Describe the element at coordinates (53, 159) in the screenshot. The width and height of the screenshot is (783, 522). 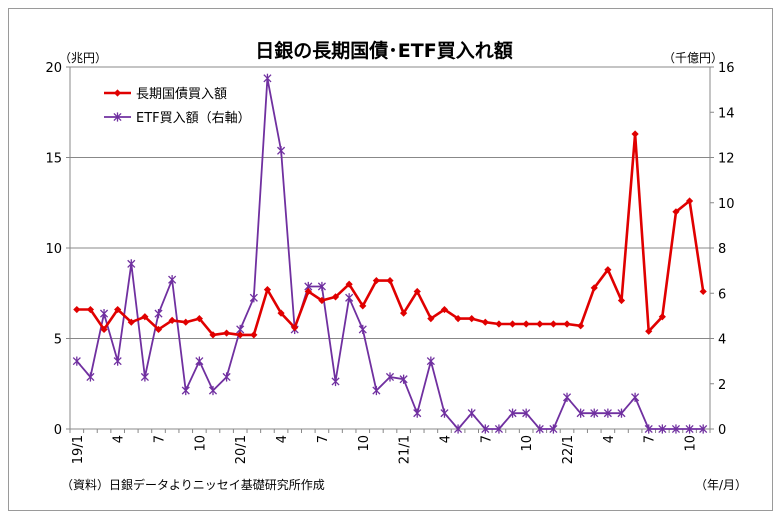
I see `left-tick-label: 15` at that location.